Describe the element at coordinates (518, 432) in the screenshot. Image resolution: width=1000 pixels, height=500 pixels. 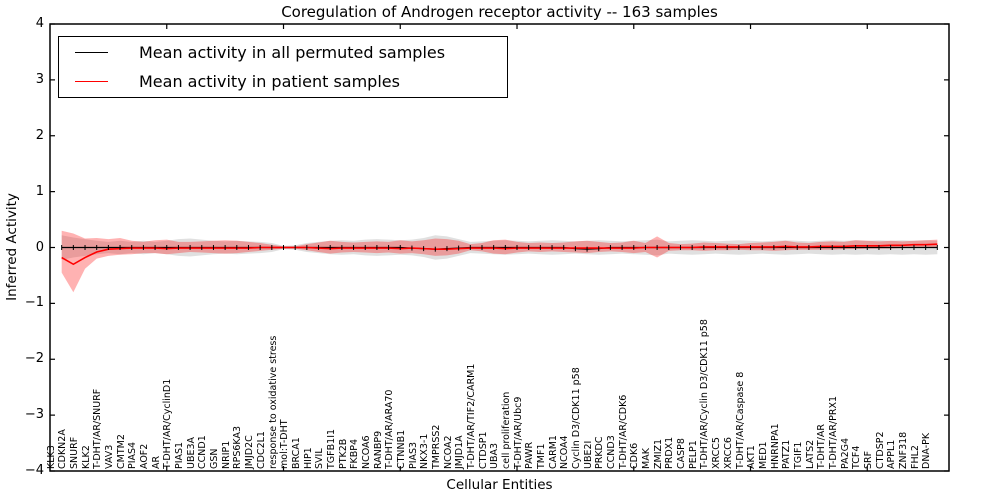
I see `x-tick-label: T-DHT/AR/Ubc9` at that location.